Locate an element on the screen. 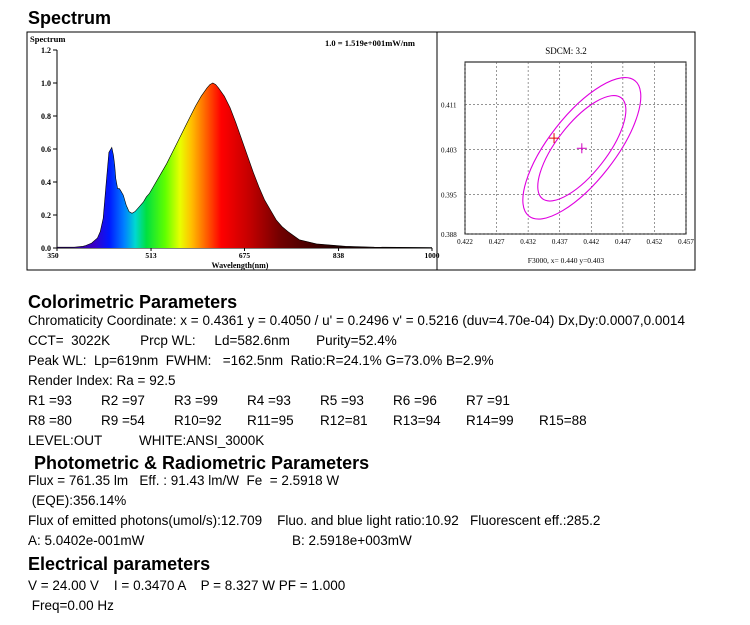  spectrum-chart-title: Spectrum is located at coordinates (47, 39).